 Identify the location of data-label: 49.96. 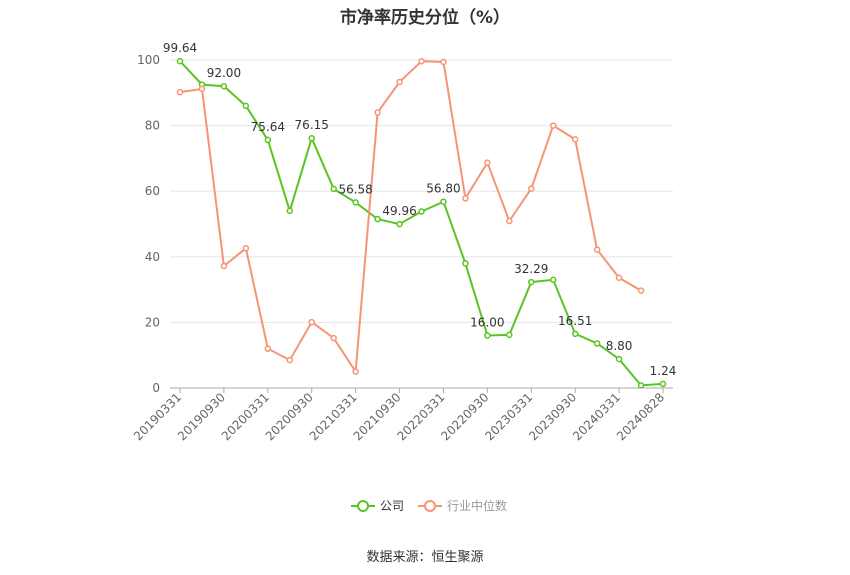
(399, 211).